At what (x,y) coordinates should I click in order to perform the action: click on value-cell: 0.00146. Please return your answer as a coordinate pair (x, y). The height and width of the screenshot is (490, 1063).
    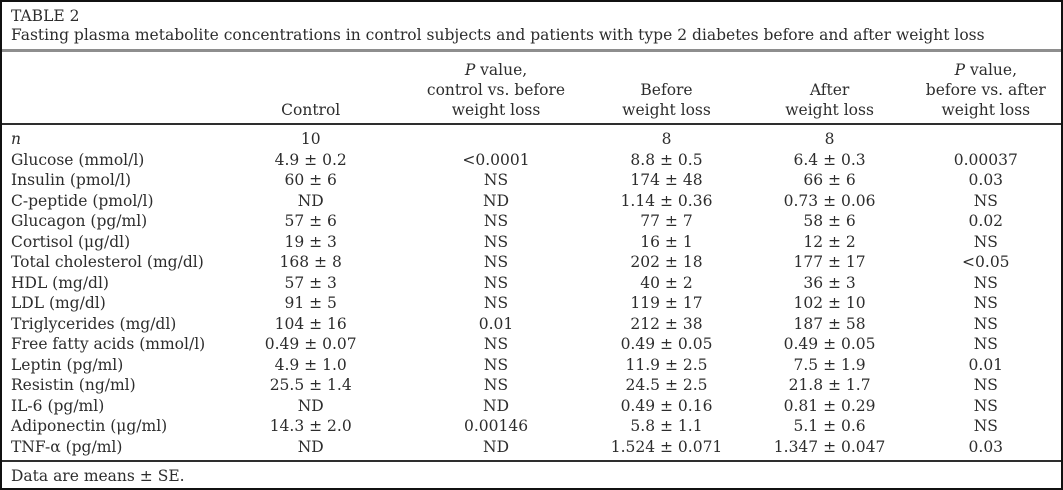
    Looking at the image, I should click on (496, 426).